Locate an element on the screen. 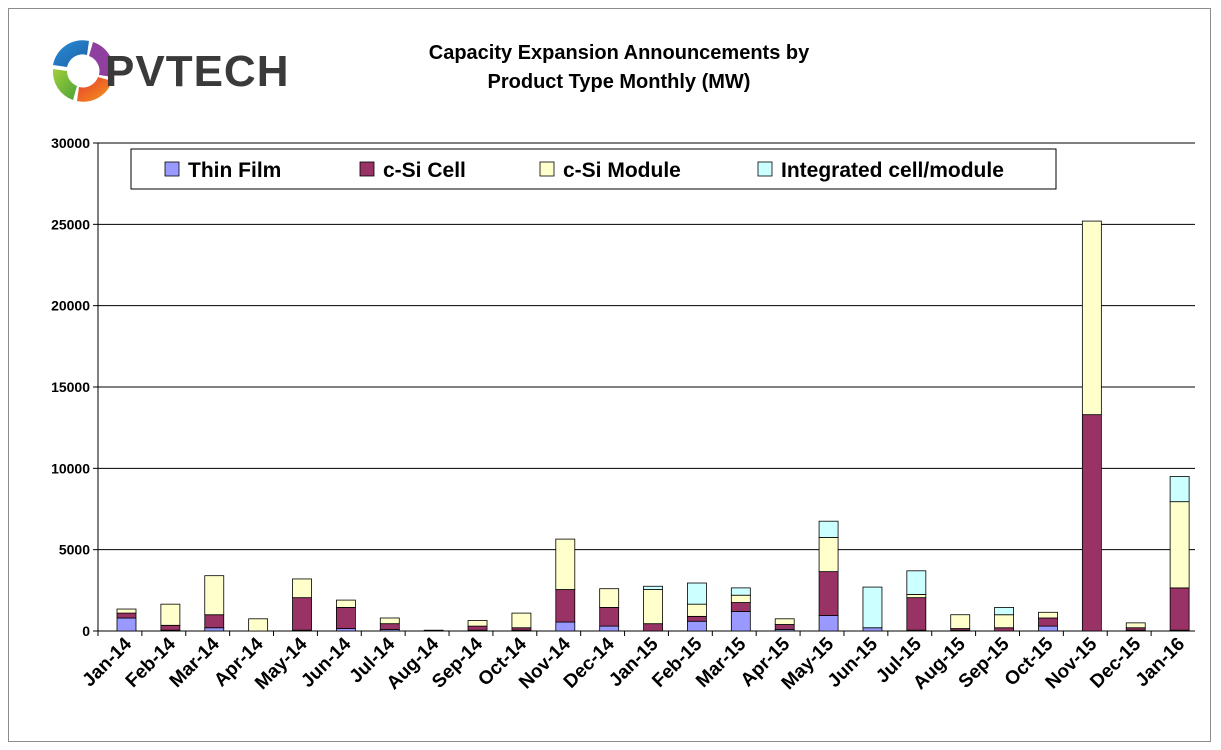 Image resolution: width=1221 pixels, height=750 pixels. x-tick-label: Dec-15 is located at coordinates (1115, 662).